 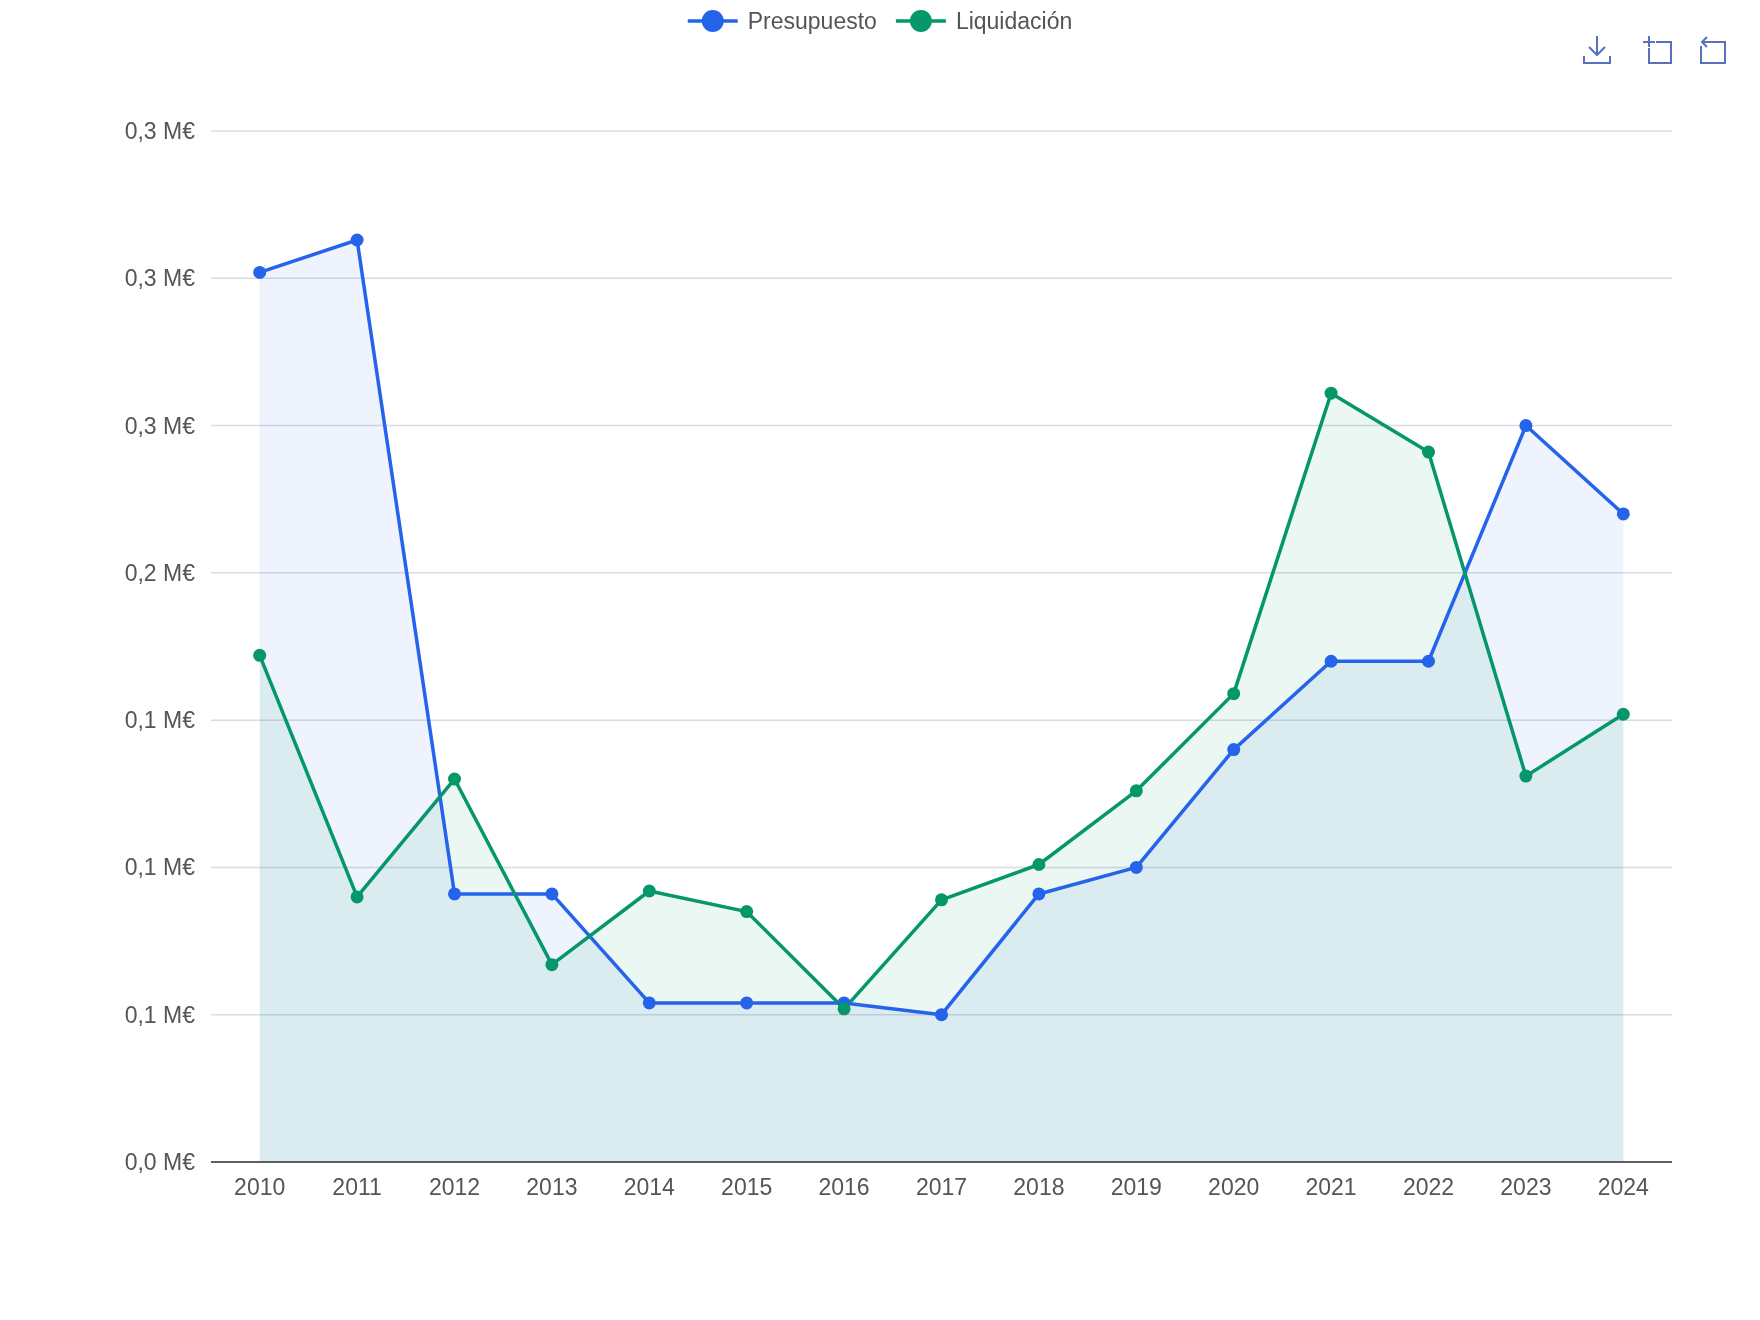 What do you see at coordinates (260, 1187) in the screenshot?
I see `x-tick-label: 2010` at bounding box center [260, 1187].